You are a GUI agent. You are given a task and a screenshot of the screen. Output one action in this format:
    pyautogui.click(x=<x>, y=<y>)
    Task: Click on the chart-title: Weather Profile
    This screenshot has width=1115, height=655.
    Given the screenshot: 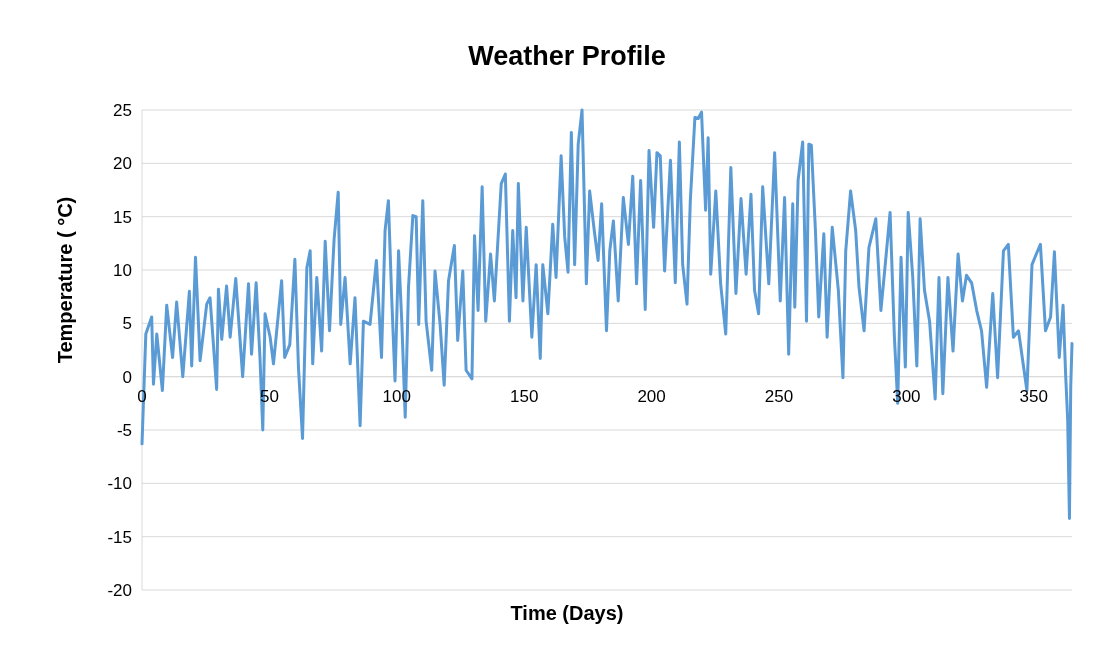 What is the action you would take?
    pyautogui.click(x=567, y=56)
    